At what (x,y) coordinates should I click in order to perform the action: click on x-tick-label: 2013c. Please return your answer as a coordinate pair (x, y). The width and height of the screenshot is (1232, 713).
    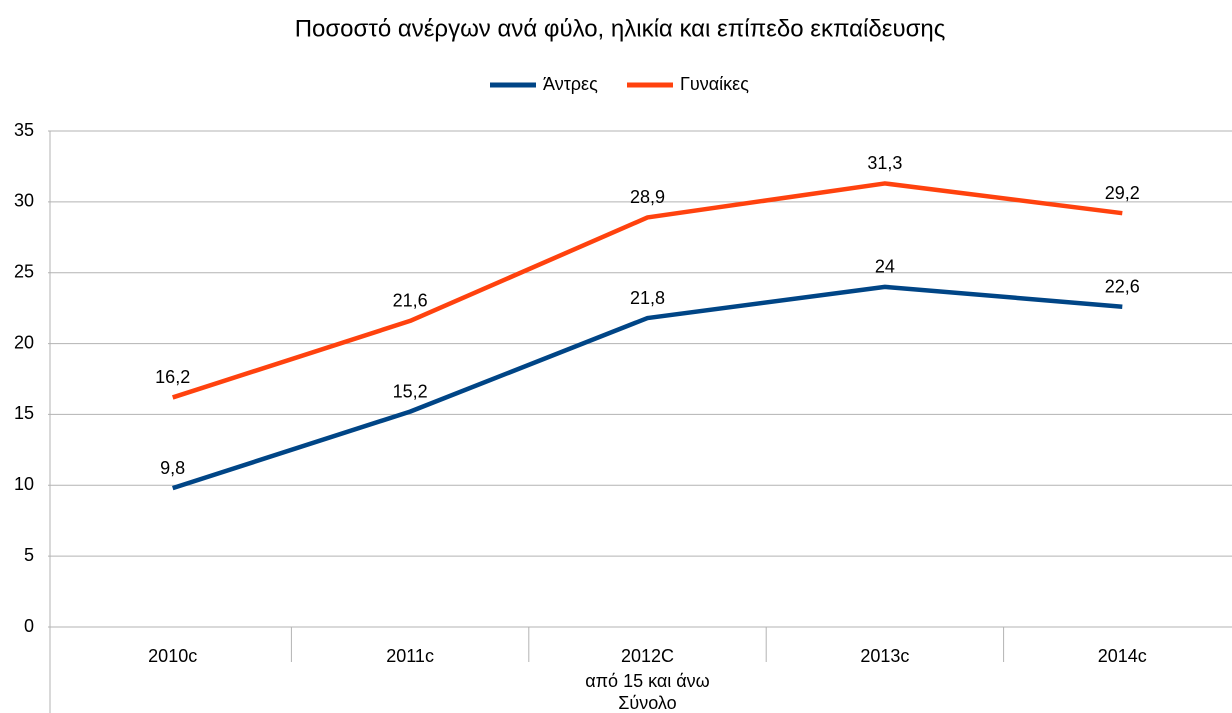
    Looking at the image, I should click on (884, 656).